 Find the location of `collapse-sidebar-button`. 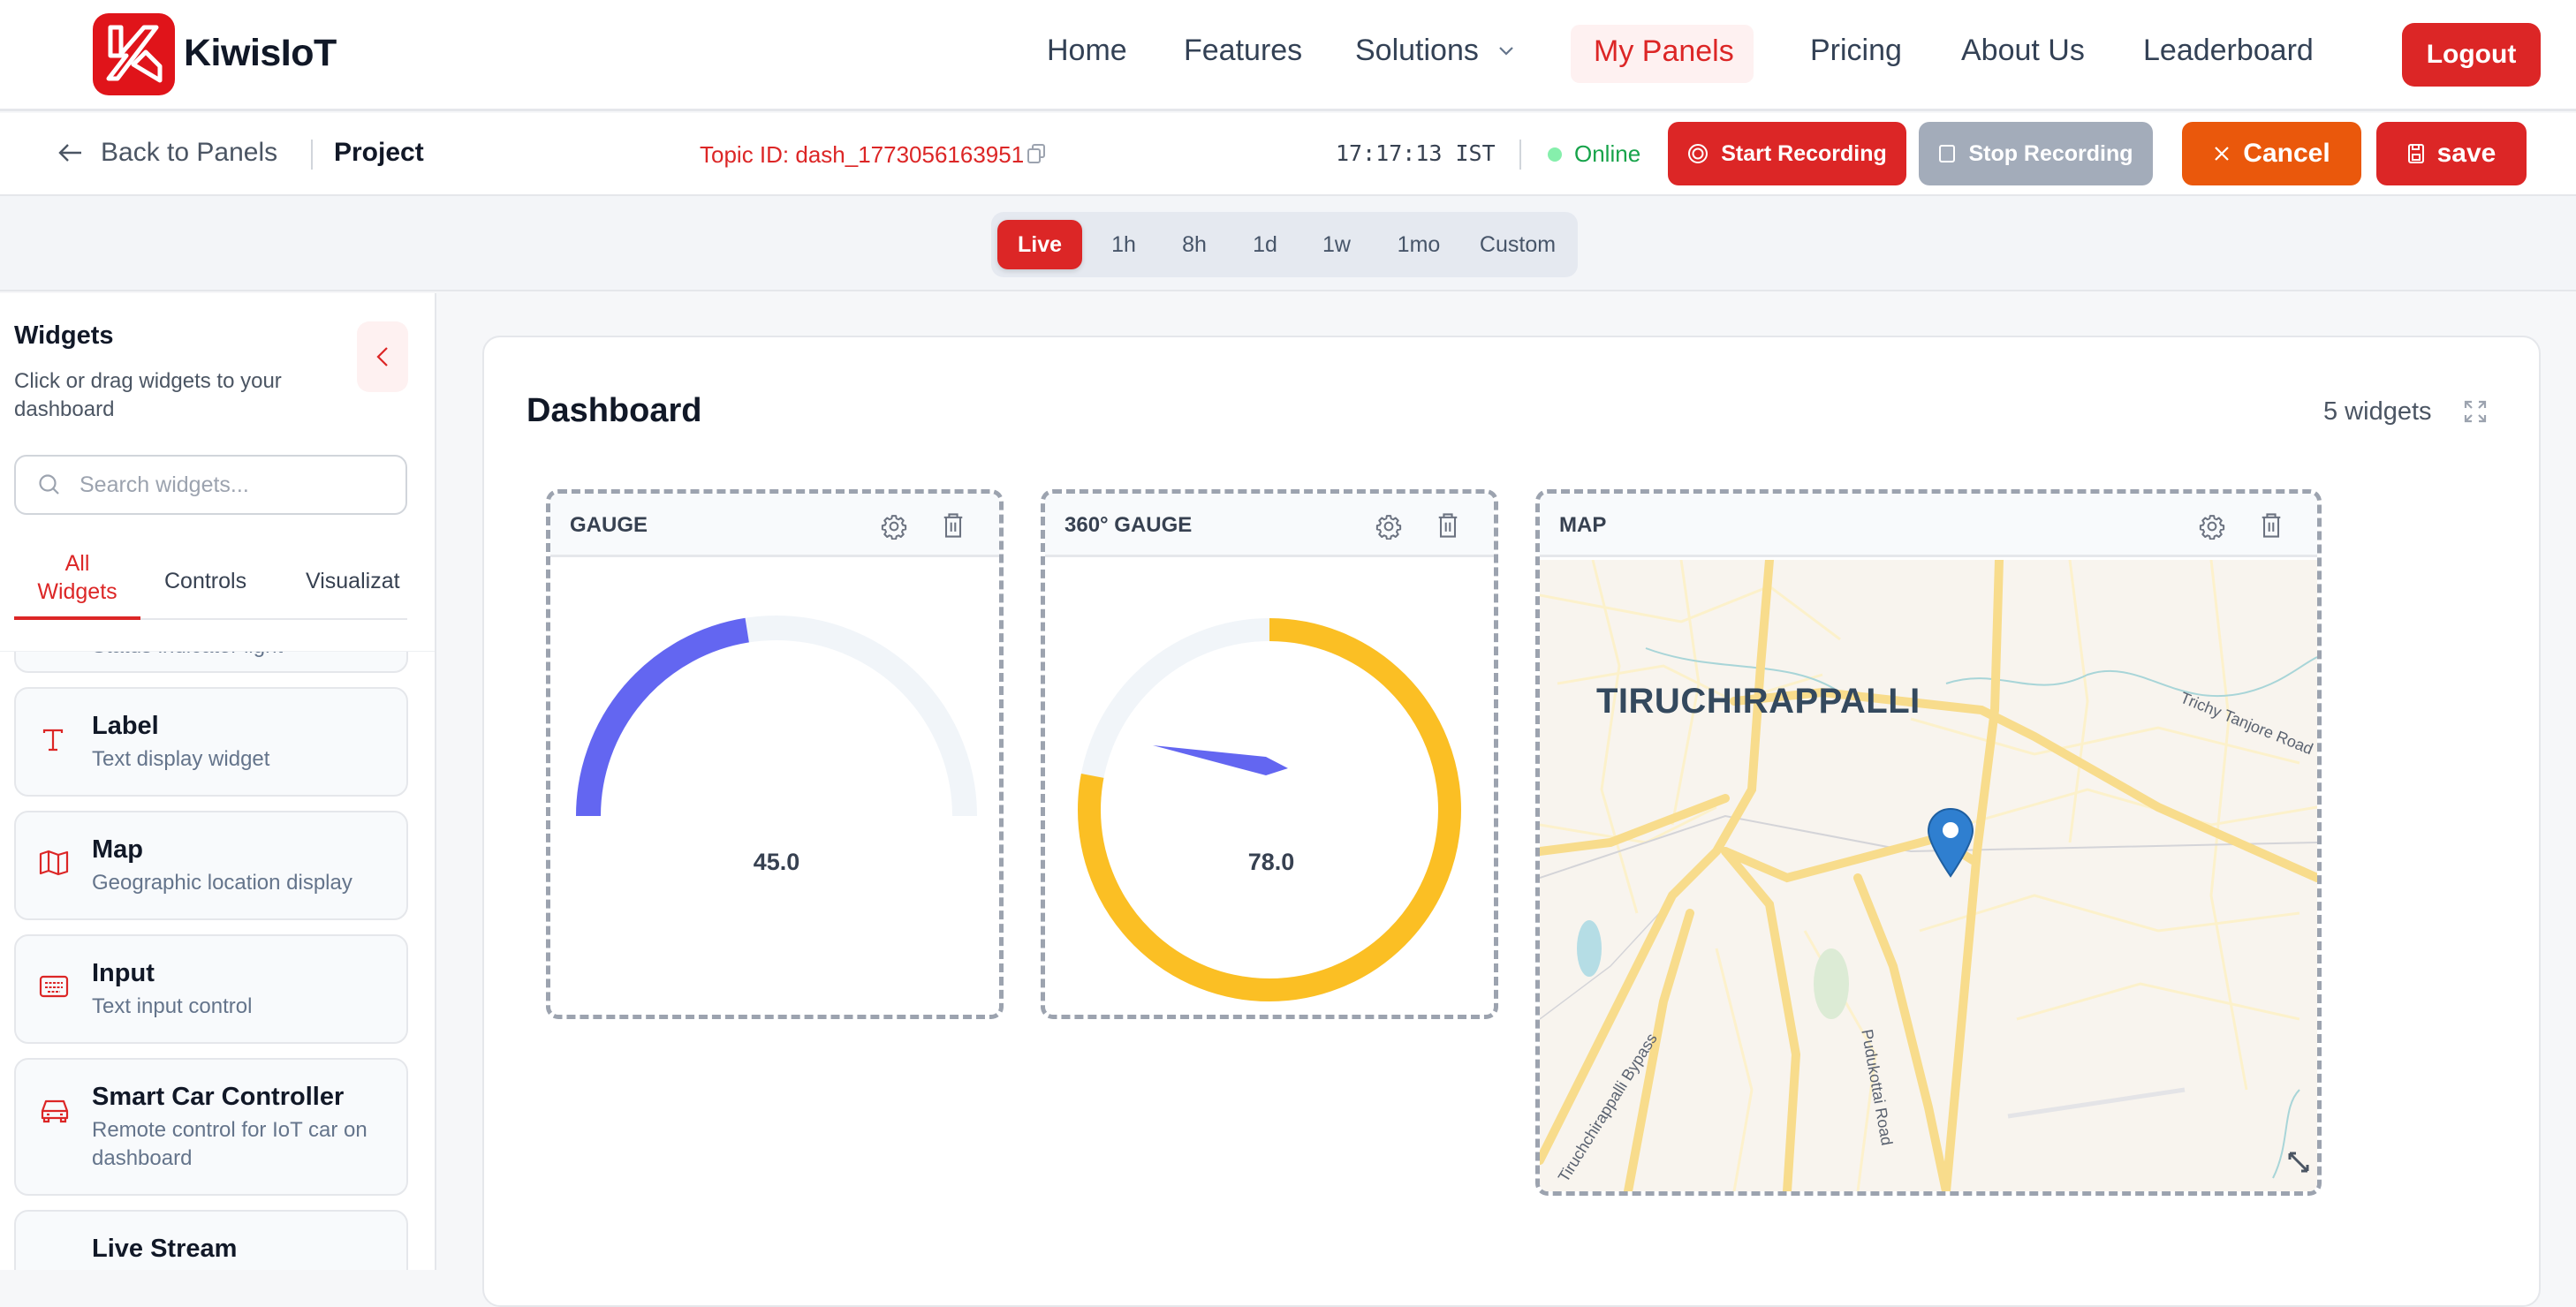

collapse-sidebar-button is located at coordinates (383, 356).